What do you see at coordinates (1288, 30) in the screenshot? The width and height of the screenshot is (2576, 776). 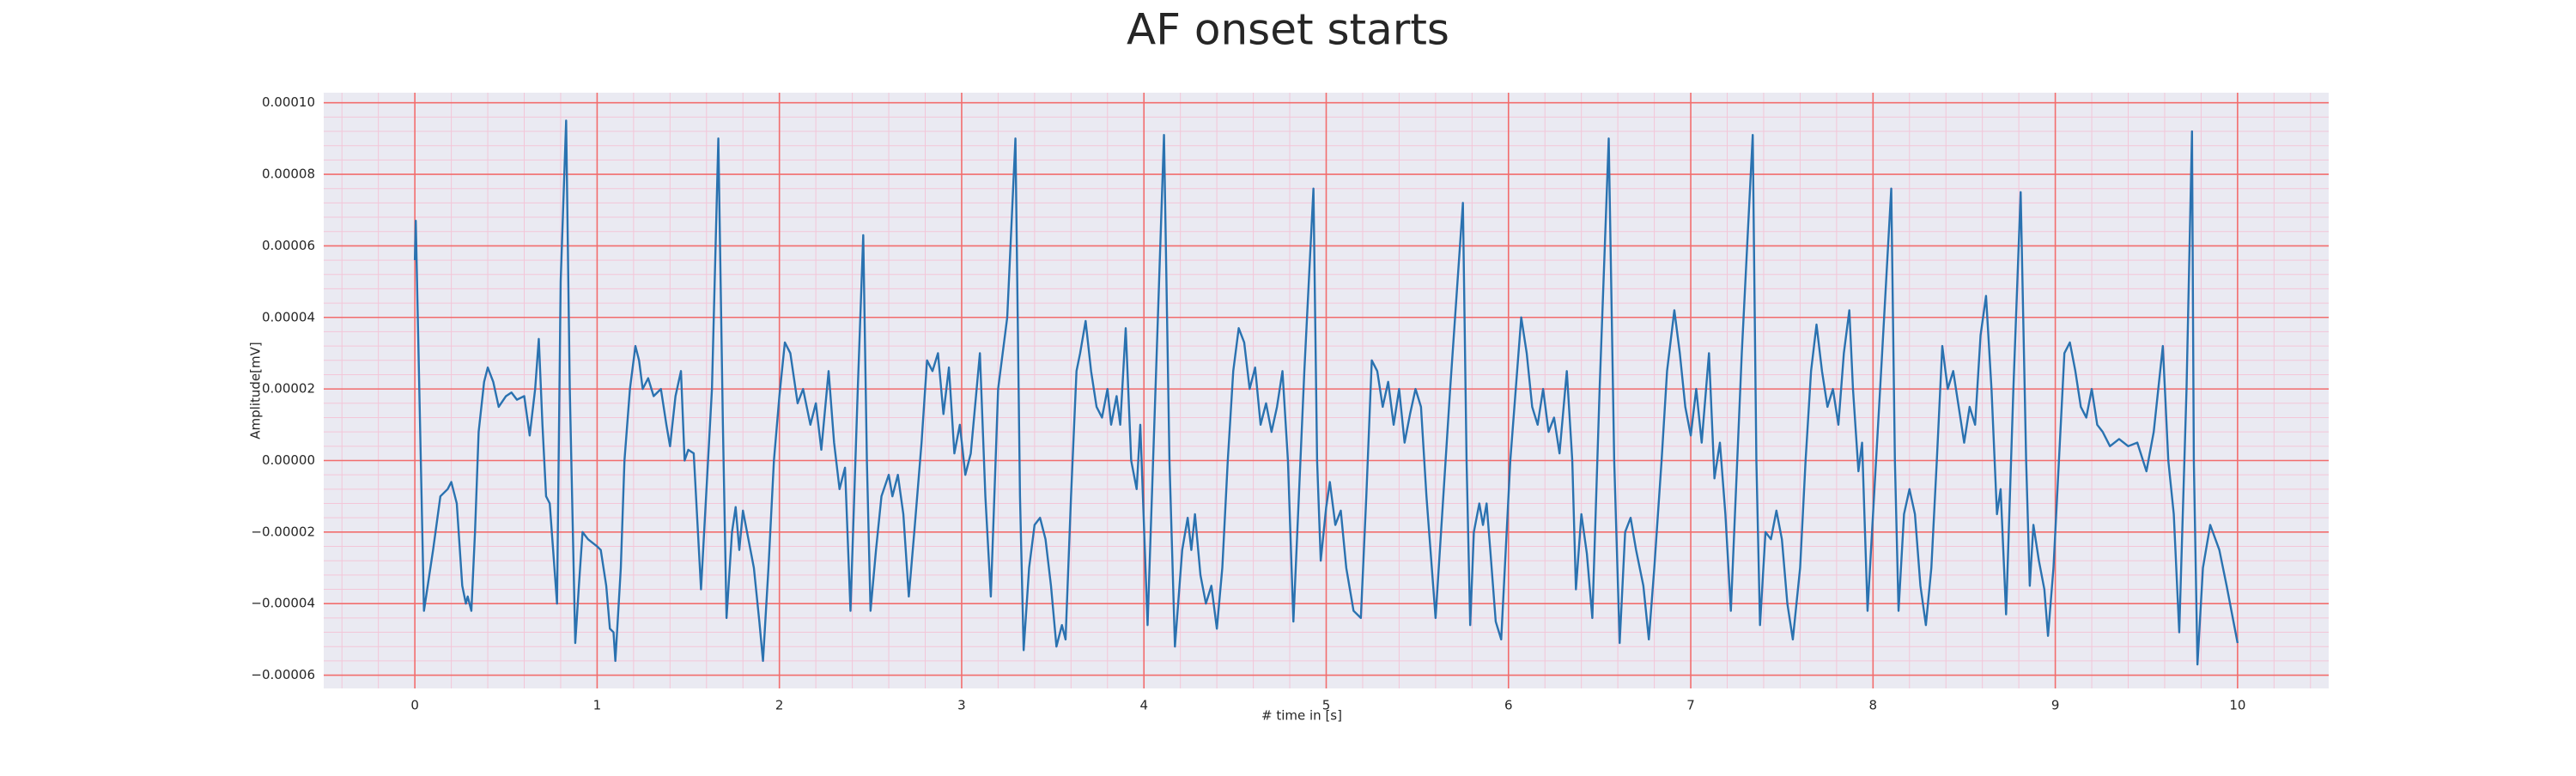 I see `chart-title: AF onset starts` at bounding box center [1288, 30].